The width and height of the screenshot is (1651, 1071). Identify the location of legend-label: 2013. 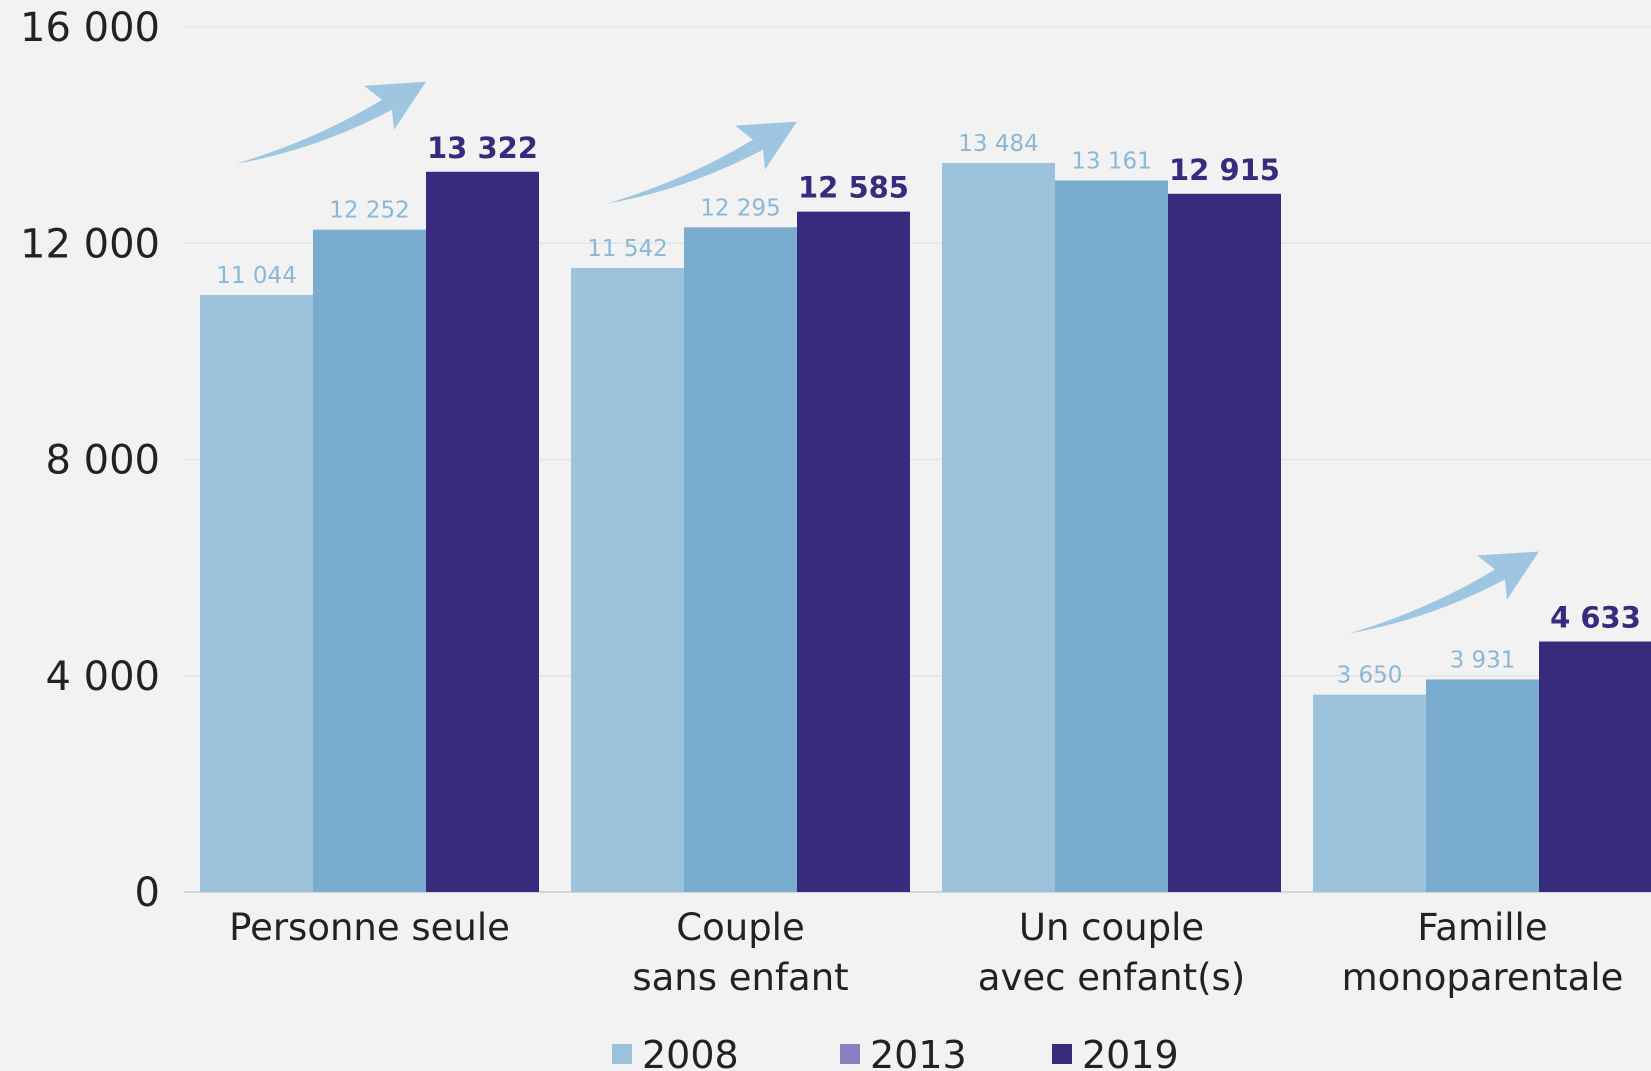
(918, 1052).